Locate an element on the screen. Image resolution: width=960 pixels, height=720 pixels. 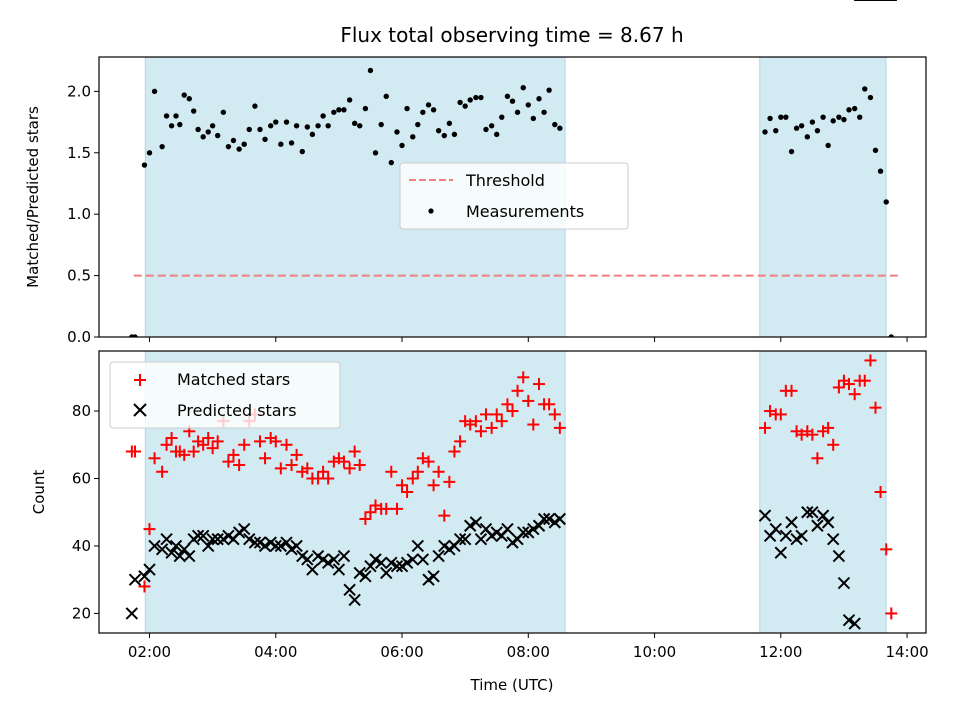
x-tick-label: 10:00 is located at coordinates (654, 652).